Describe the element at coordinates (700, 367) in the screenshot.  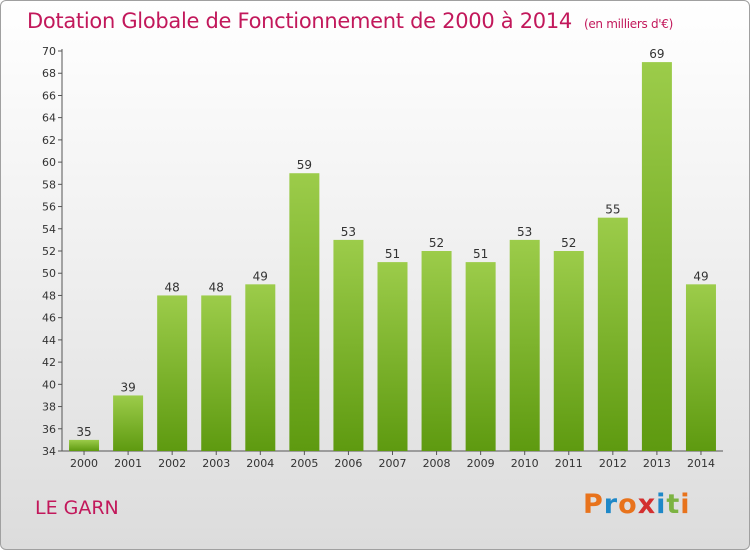
I see `bar-2014` at that location.